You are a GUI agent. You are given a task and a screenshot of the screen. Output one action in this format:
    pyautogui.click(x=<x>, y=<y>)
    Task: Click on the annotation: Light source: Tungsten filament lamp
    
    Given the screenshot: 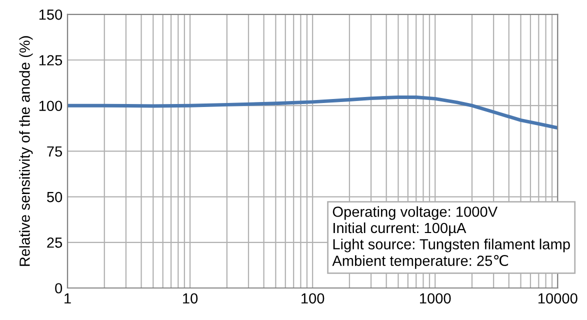 What is the action you would take?
    pyautogui.click(x=451, y=245)
    